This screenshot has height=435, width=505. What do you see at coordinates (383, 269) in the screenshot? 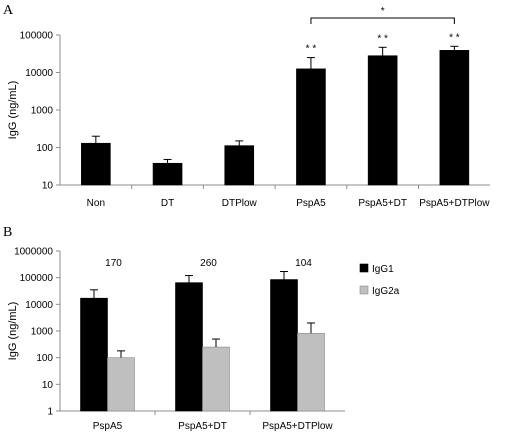
I see `legend-label: IgG1` at bounding box center [383, 269].